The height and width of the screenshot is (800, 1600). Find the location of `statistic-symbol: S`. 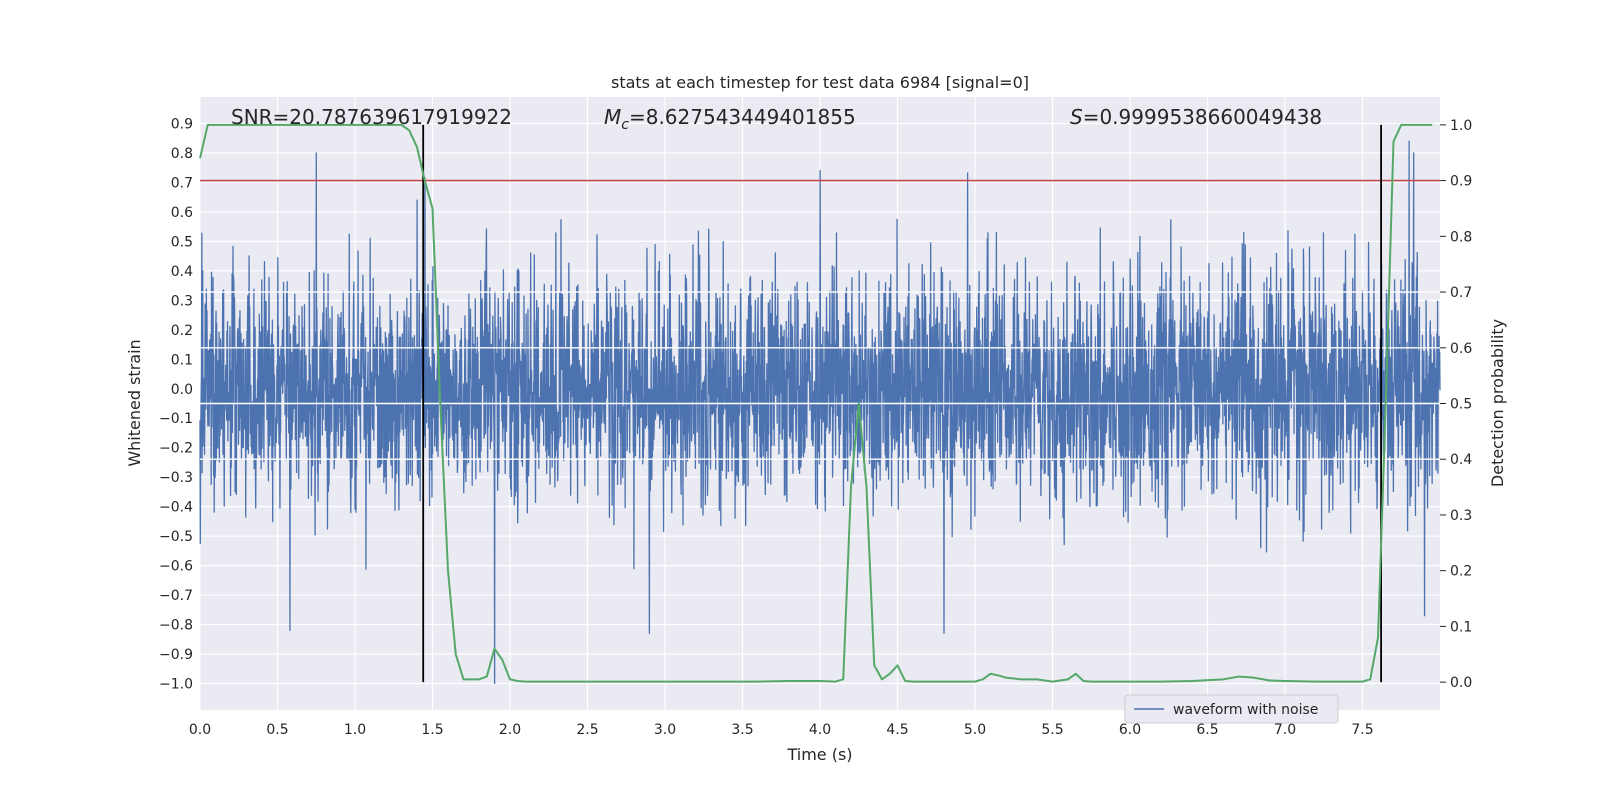

statistic-symbol: S is located at coordinates (1076, 117).